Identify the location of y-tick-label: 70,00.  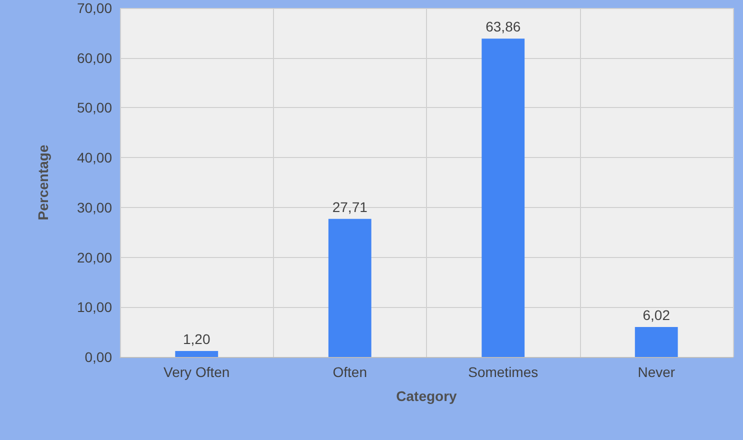
(94, 8).